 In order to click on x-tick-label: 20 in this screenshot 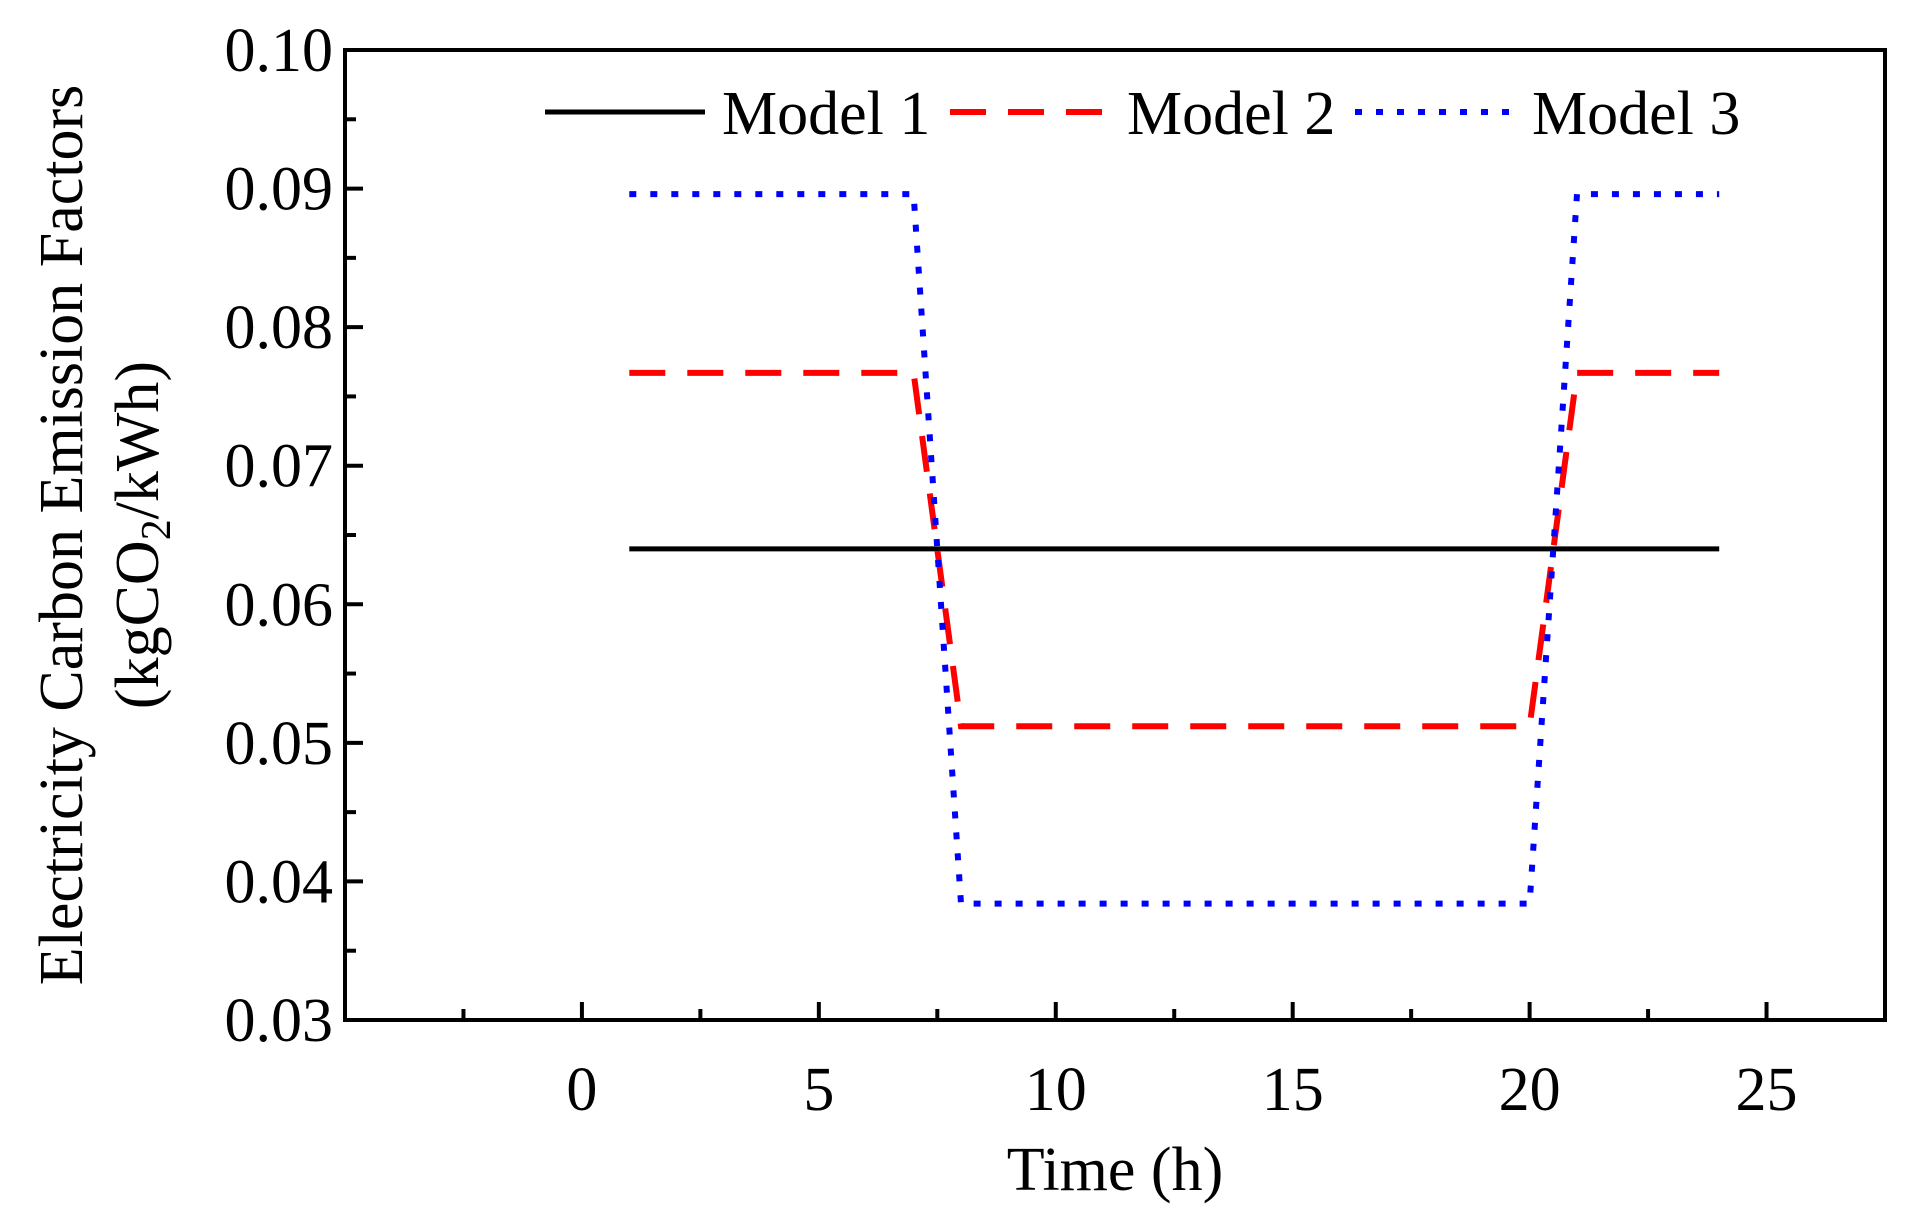, I will do `click(1530, 1090)`.